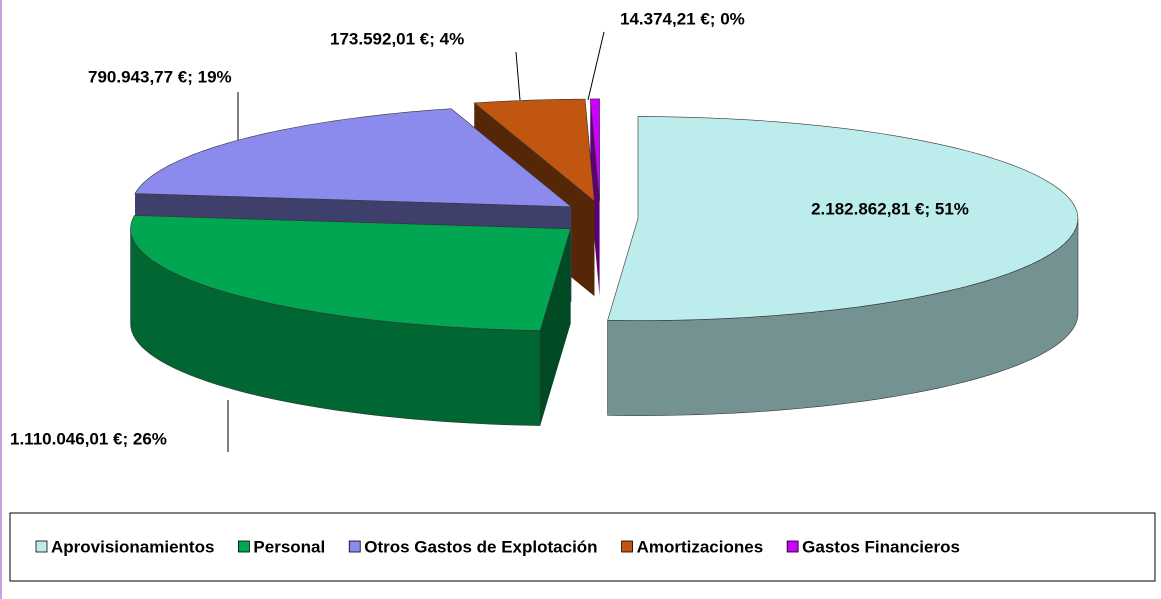 Image resolution: width=1161 pixels, height=599 pixels. Describe the element at coordinates (132, 546) in the screenshot. I see `legend-label: Aprovisionamientos` at that location.